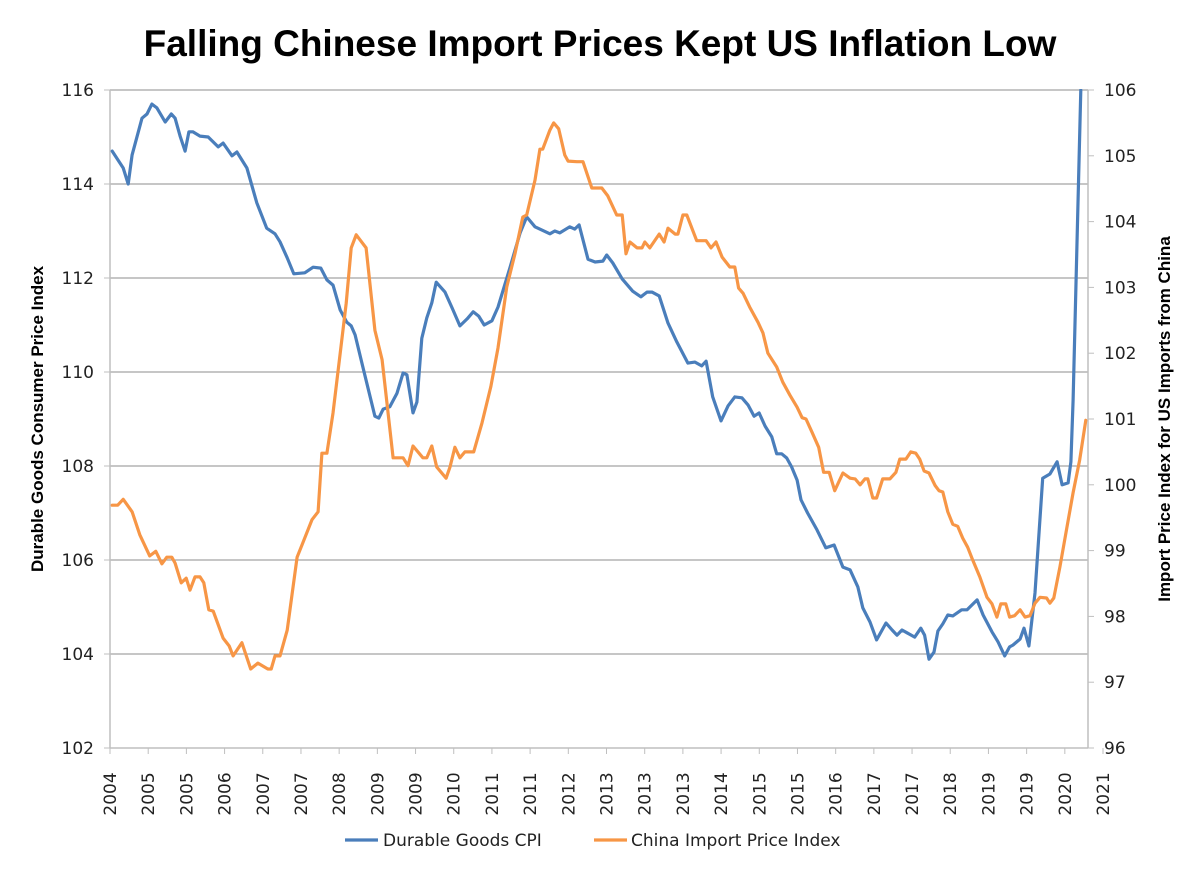 The height and width of the screenshot is (870, 1200). Describe the element at coordinates (86, 420) in the screenshot. I see `y-axis-left-ticks: 102 104 106 108 110 112 114 116` at that location.